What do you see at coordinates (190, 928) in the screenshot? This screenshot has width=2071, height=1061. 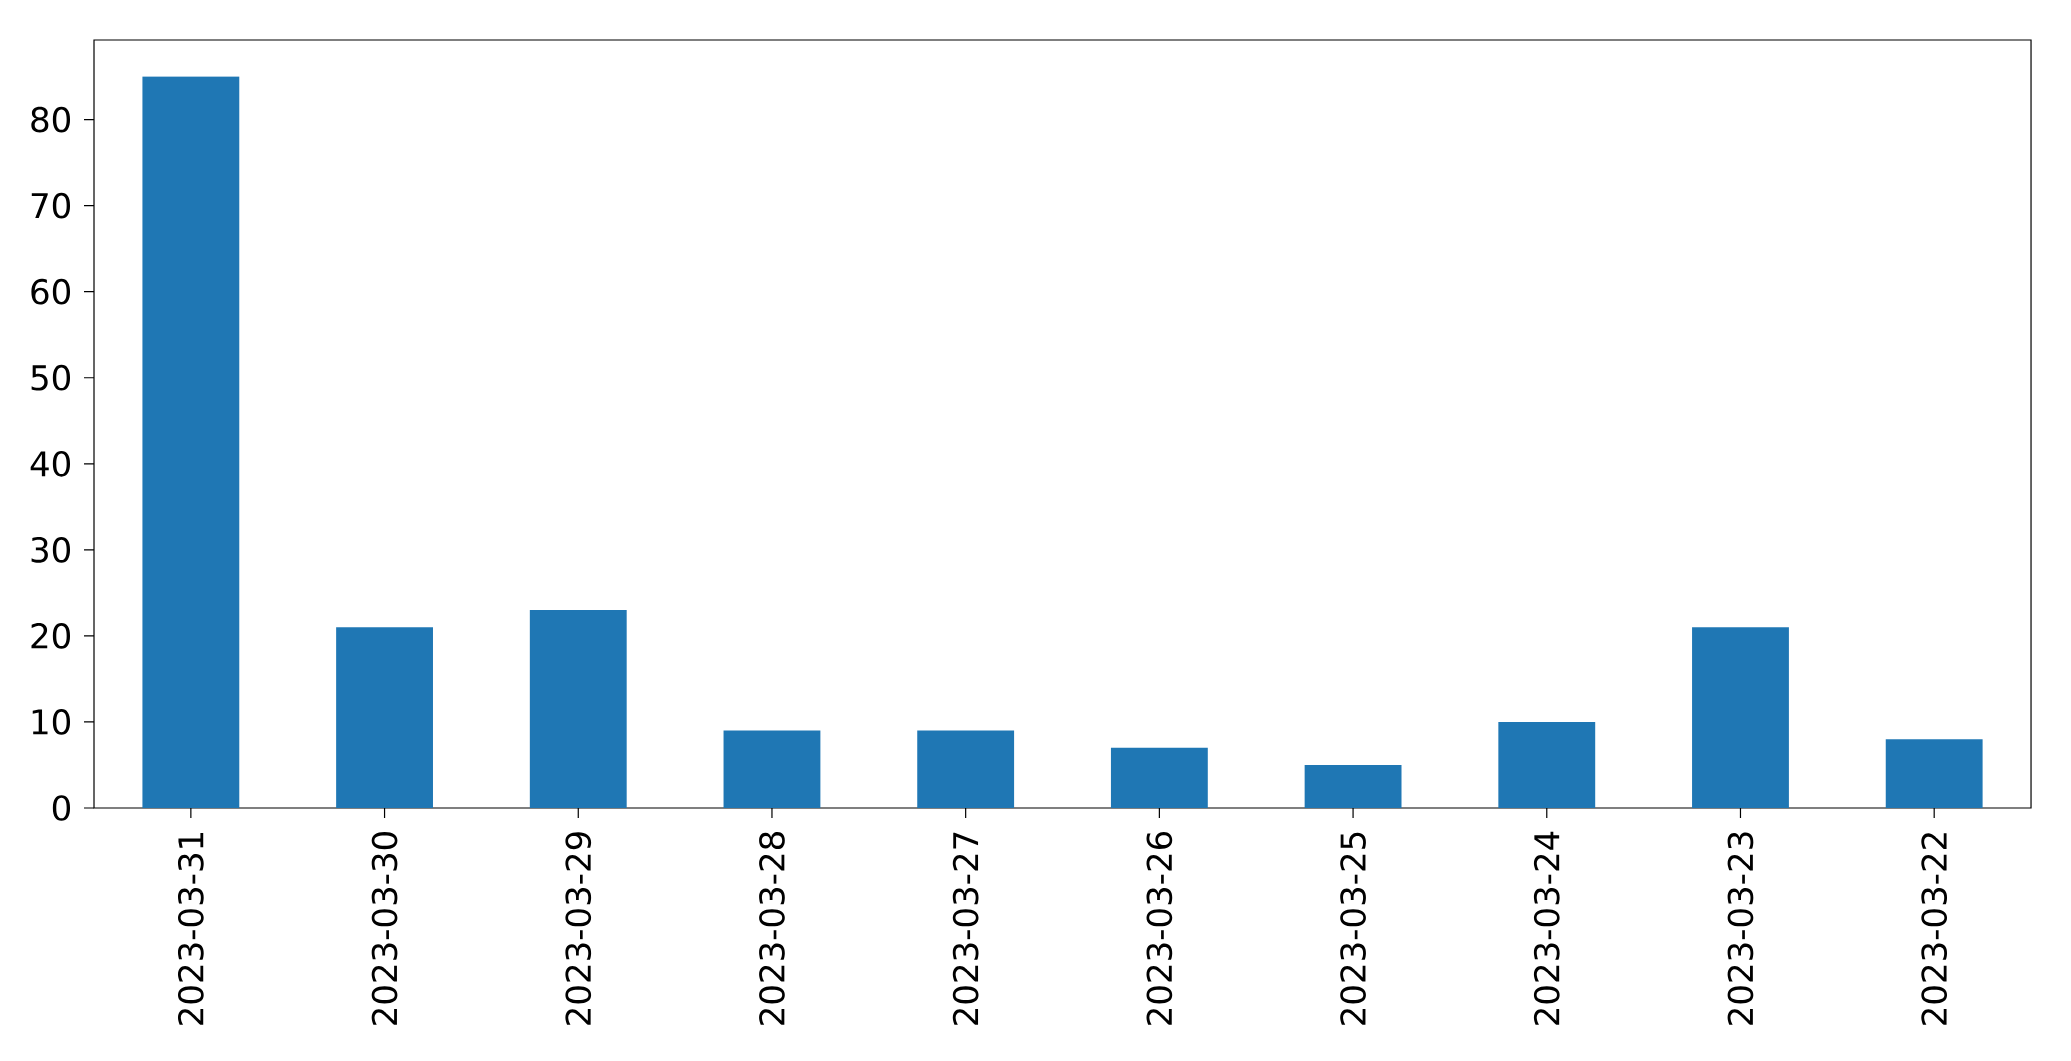 I see `x-tick-label: 2023-03-31` at bounding box center [190, 928].